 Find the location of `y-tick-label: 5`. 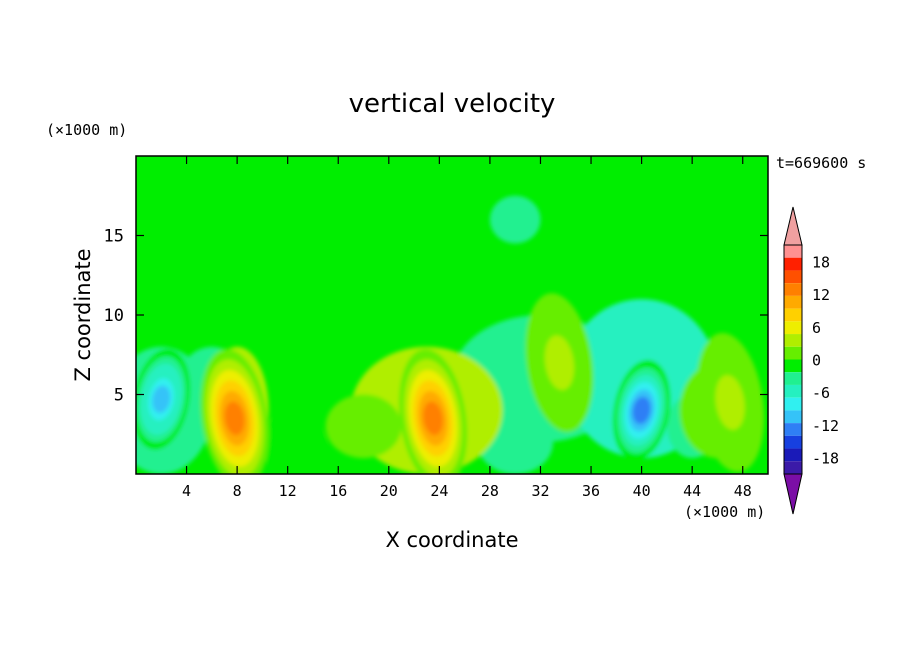

y-tick-label: 5 is located at coordinates (119, 396).